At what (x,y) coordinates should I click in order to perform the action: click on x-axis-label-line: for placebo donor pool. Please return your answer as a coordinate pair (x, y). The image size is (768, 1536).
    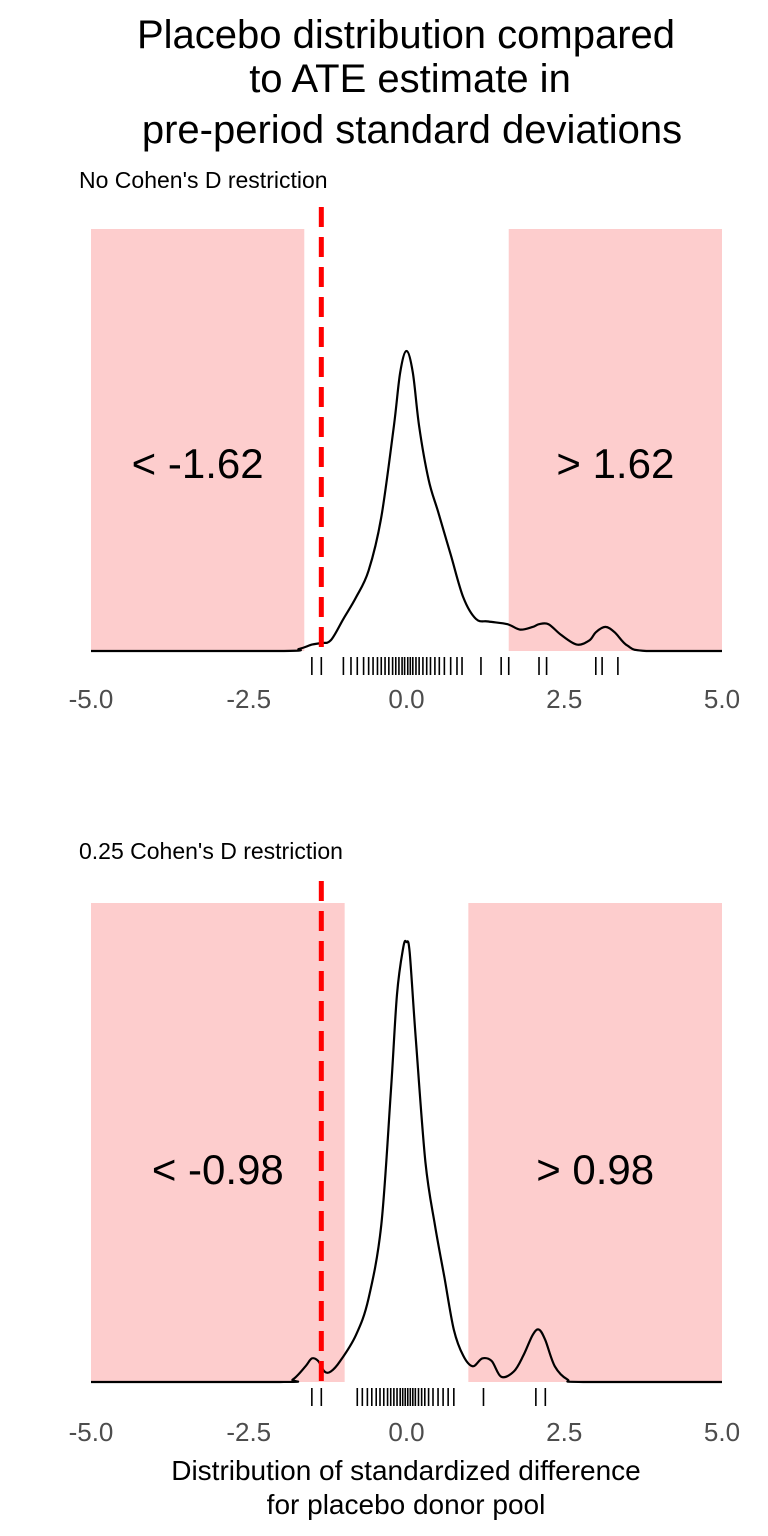
    Looking at the image, I should click on (406, 1504).